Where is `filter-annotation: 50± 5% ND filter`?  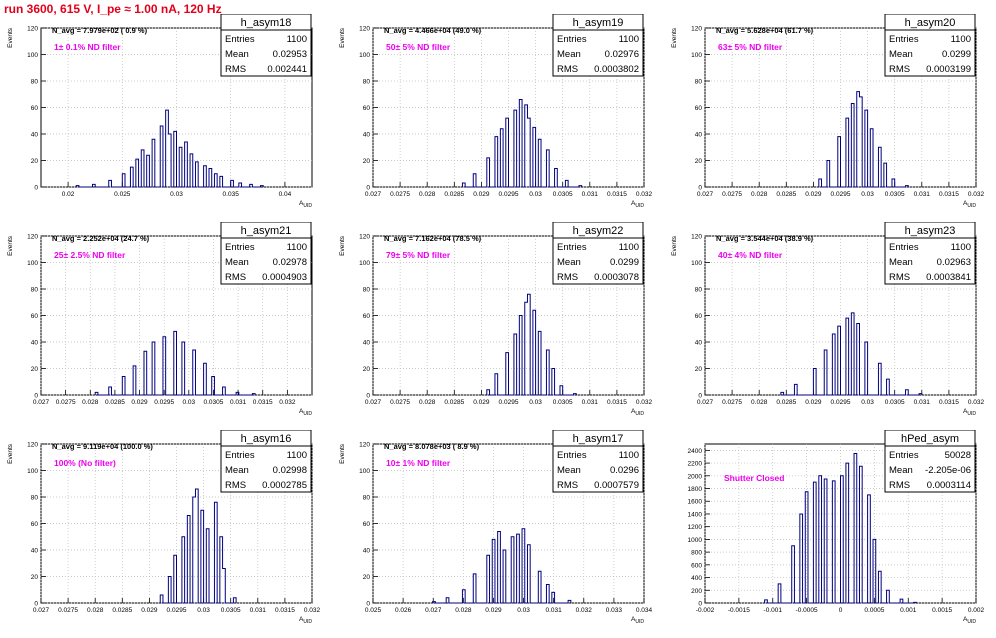 filter-annotation: 50± 5% ND filter is located at coordinates (418, 47).